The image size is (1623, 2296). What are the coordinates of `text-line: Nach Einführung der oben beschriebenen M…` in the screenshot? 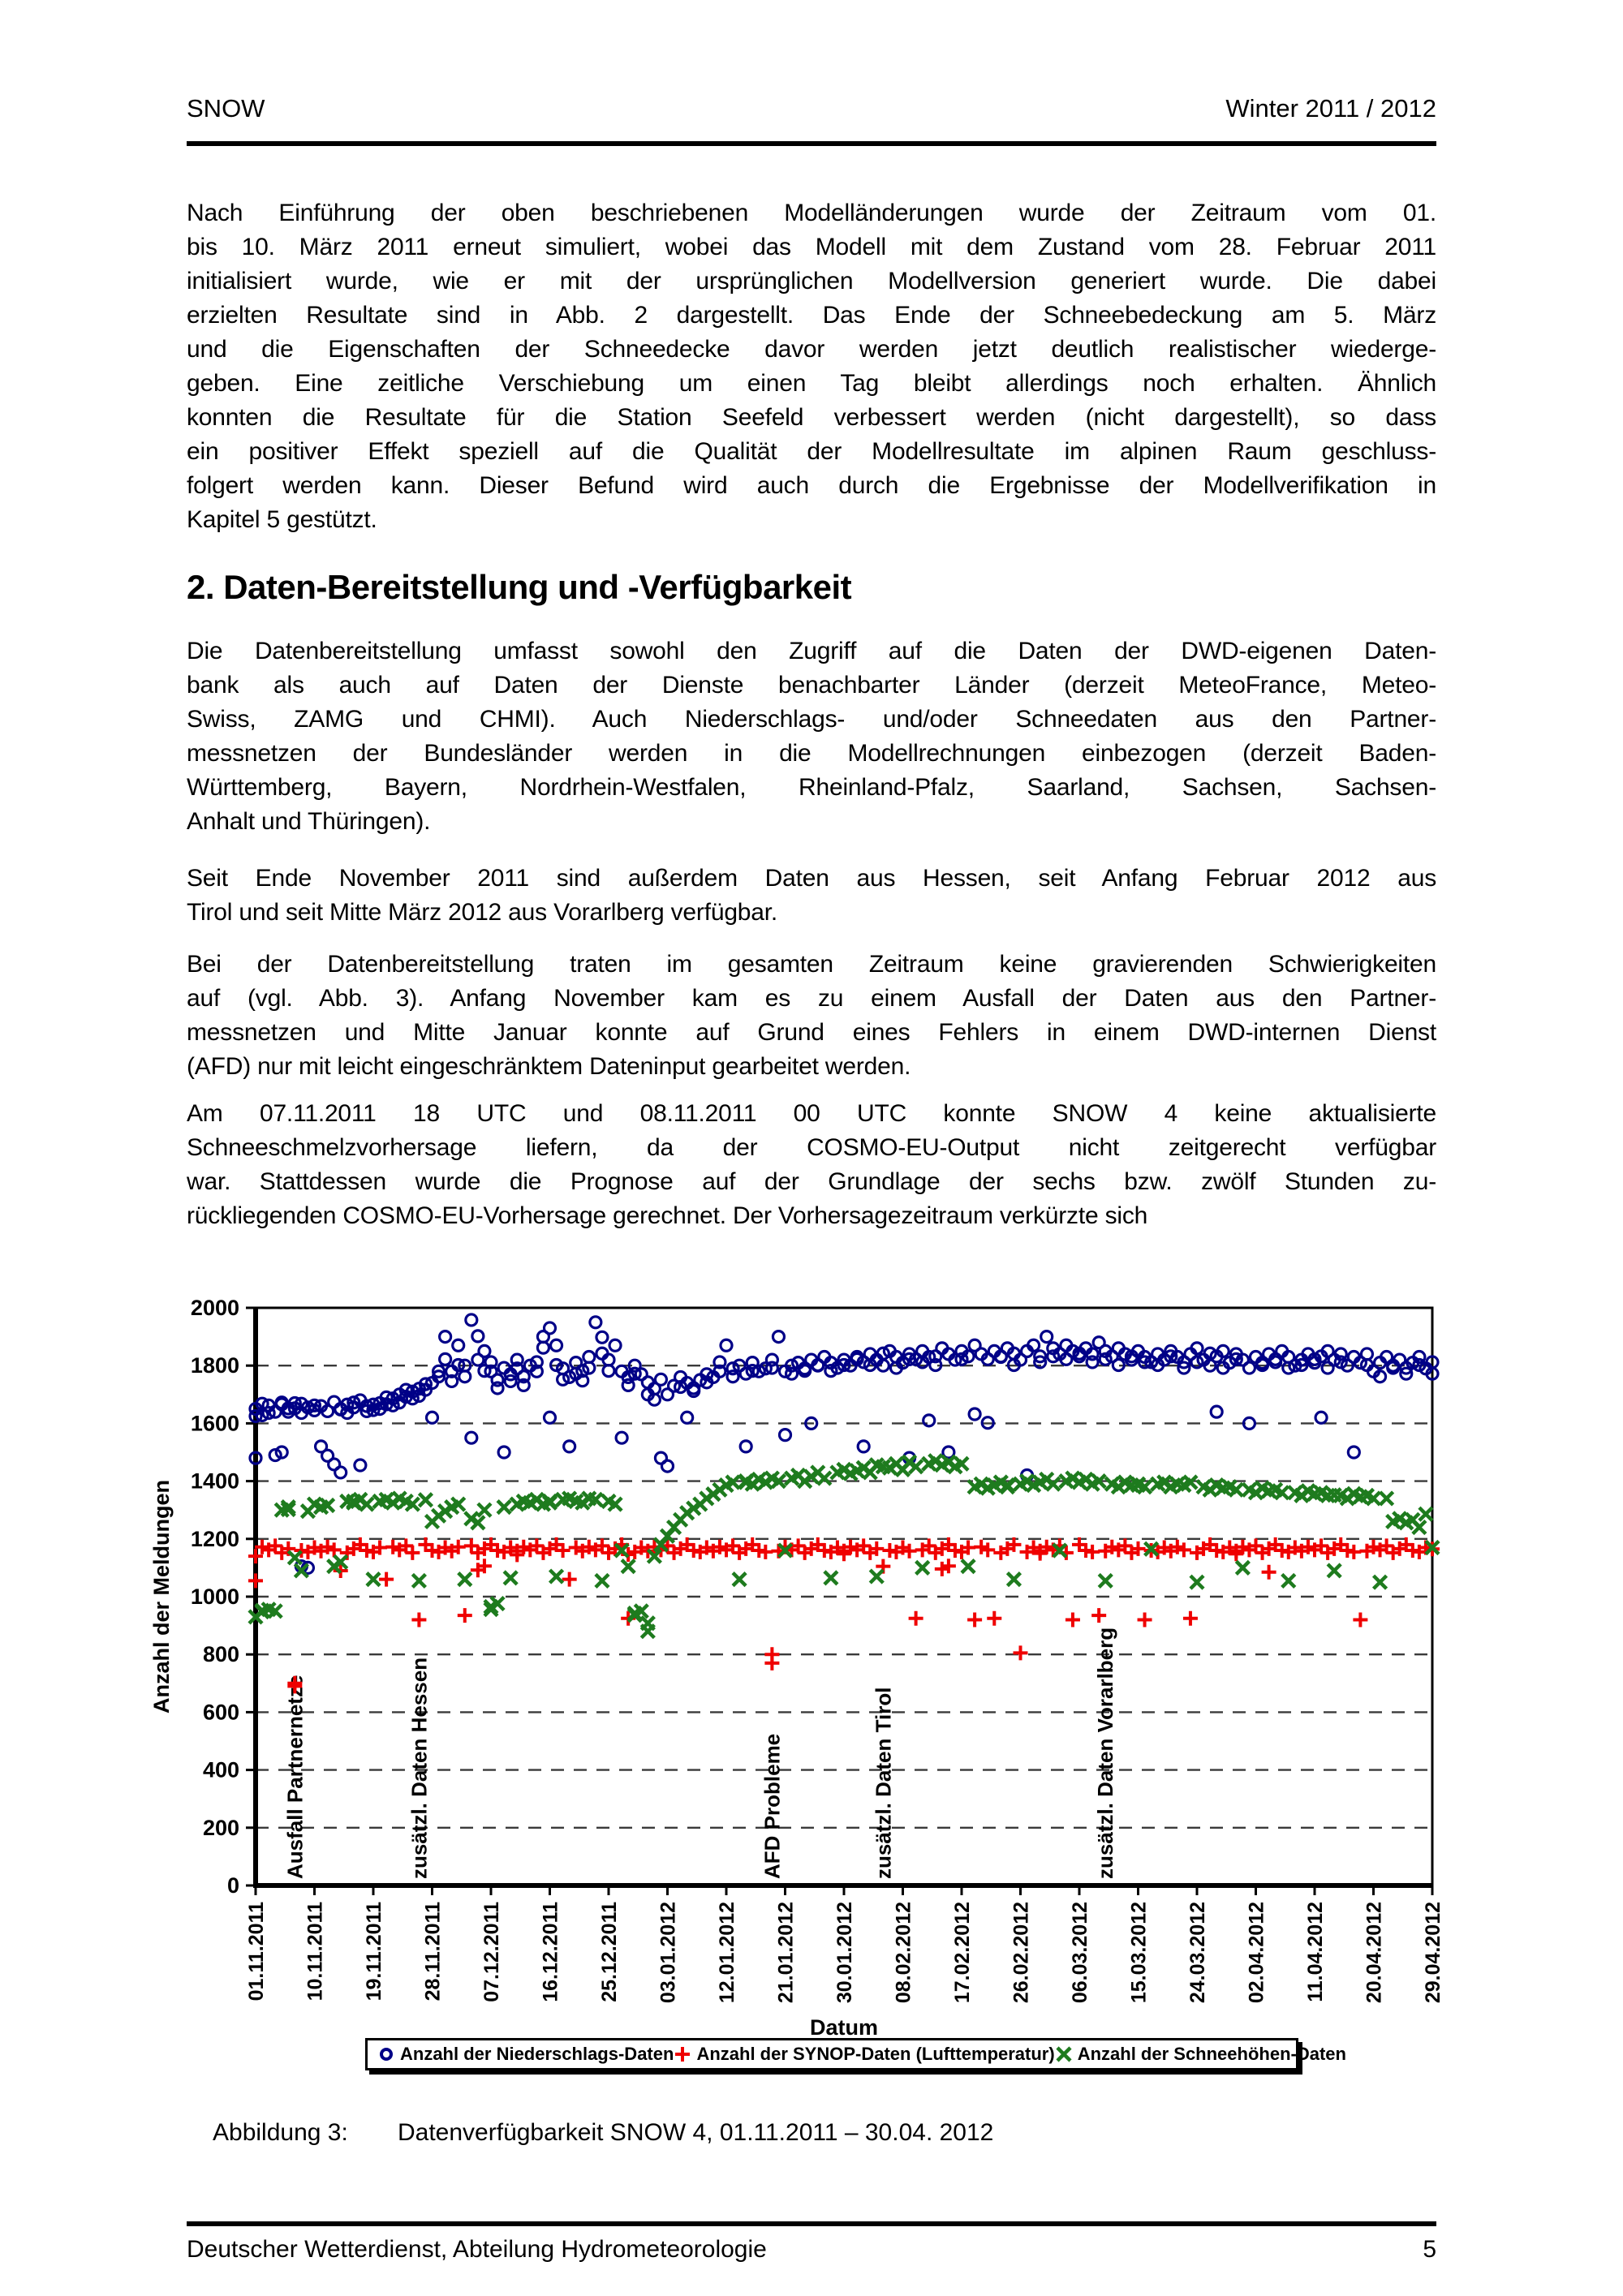 It's located at (811, 213).